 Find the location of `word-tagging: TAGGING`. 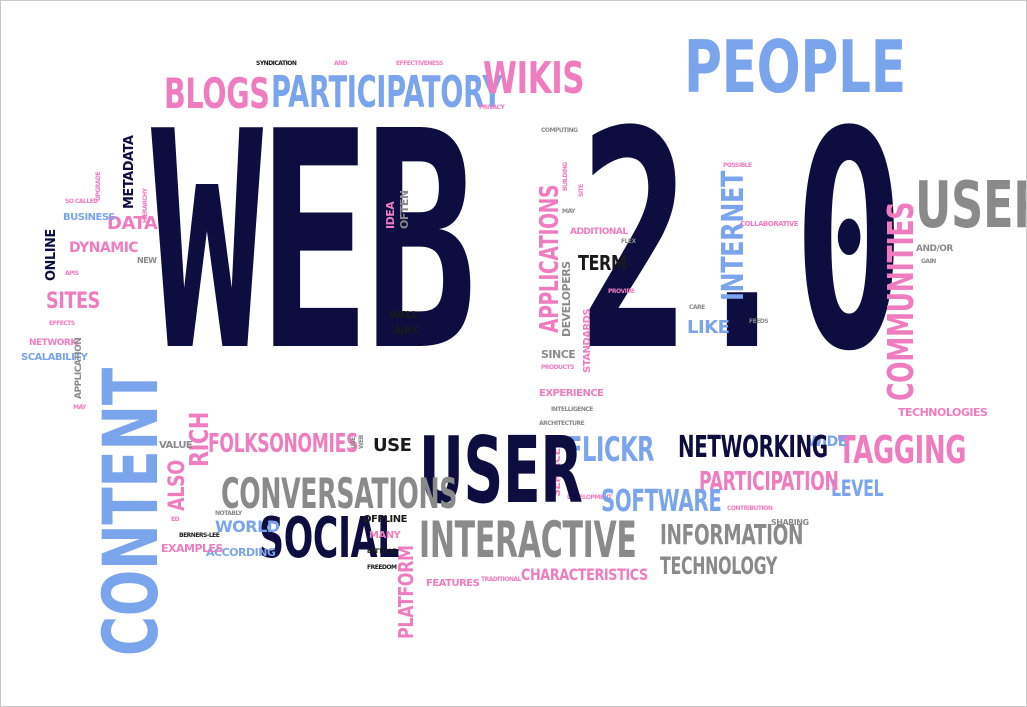

word-tagging: TAGGING is located at coordinates (902, 450).